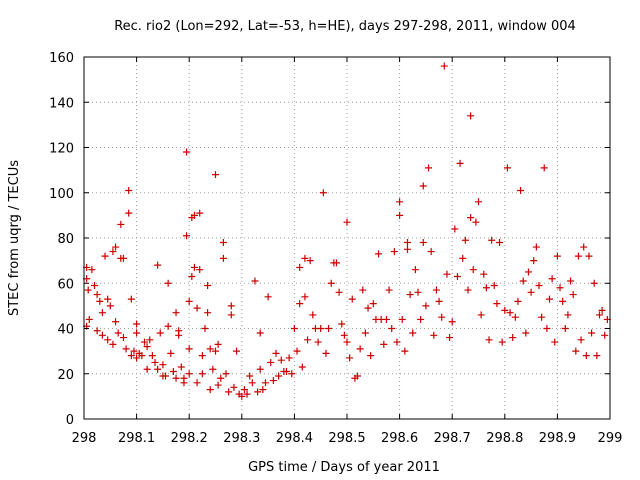  What do you see at coordinates (189, 438) in the screenshot?
I see `x-tick-label: 298.2` at bounding box center [189, 438].